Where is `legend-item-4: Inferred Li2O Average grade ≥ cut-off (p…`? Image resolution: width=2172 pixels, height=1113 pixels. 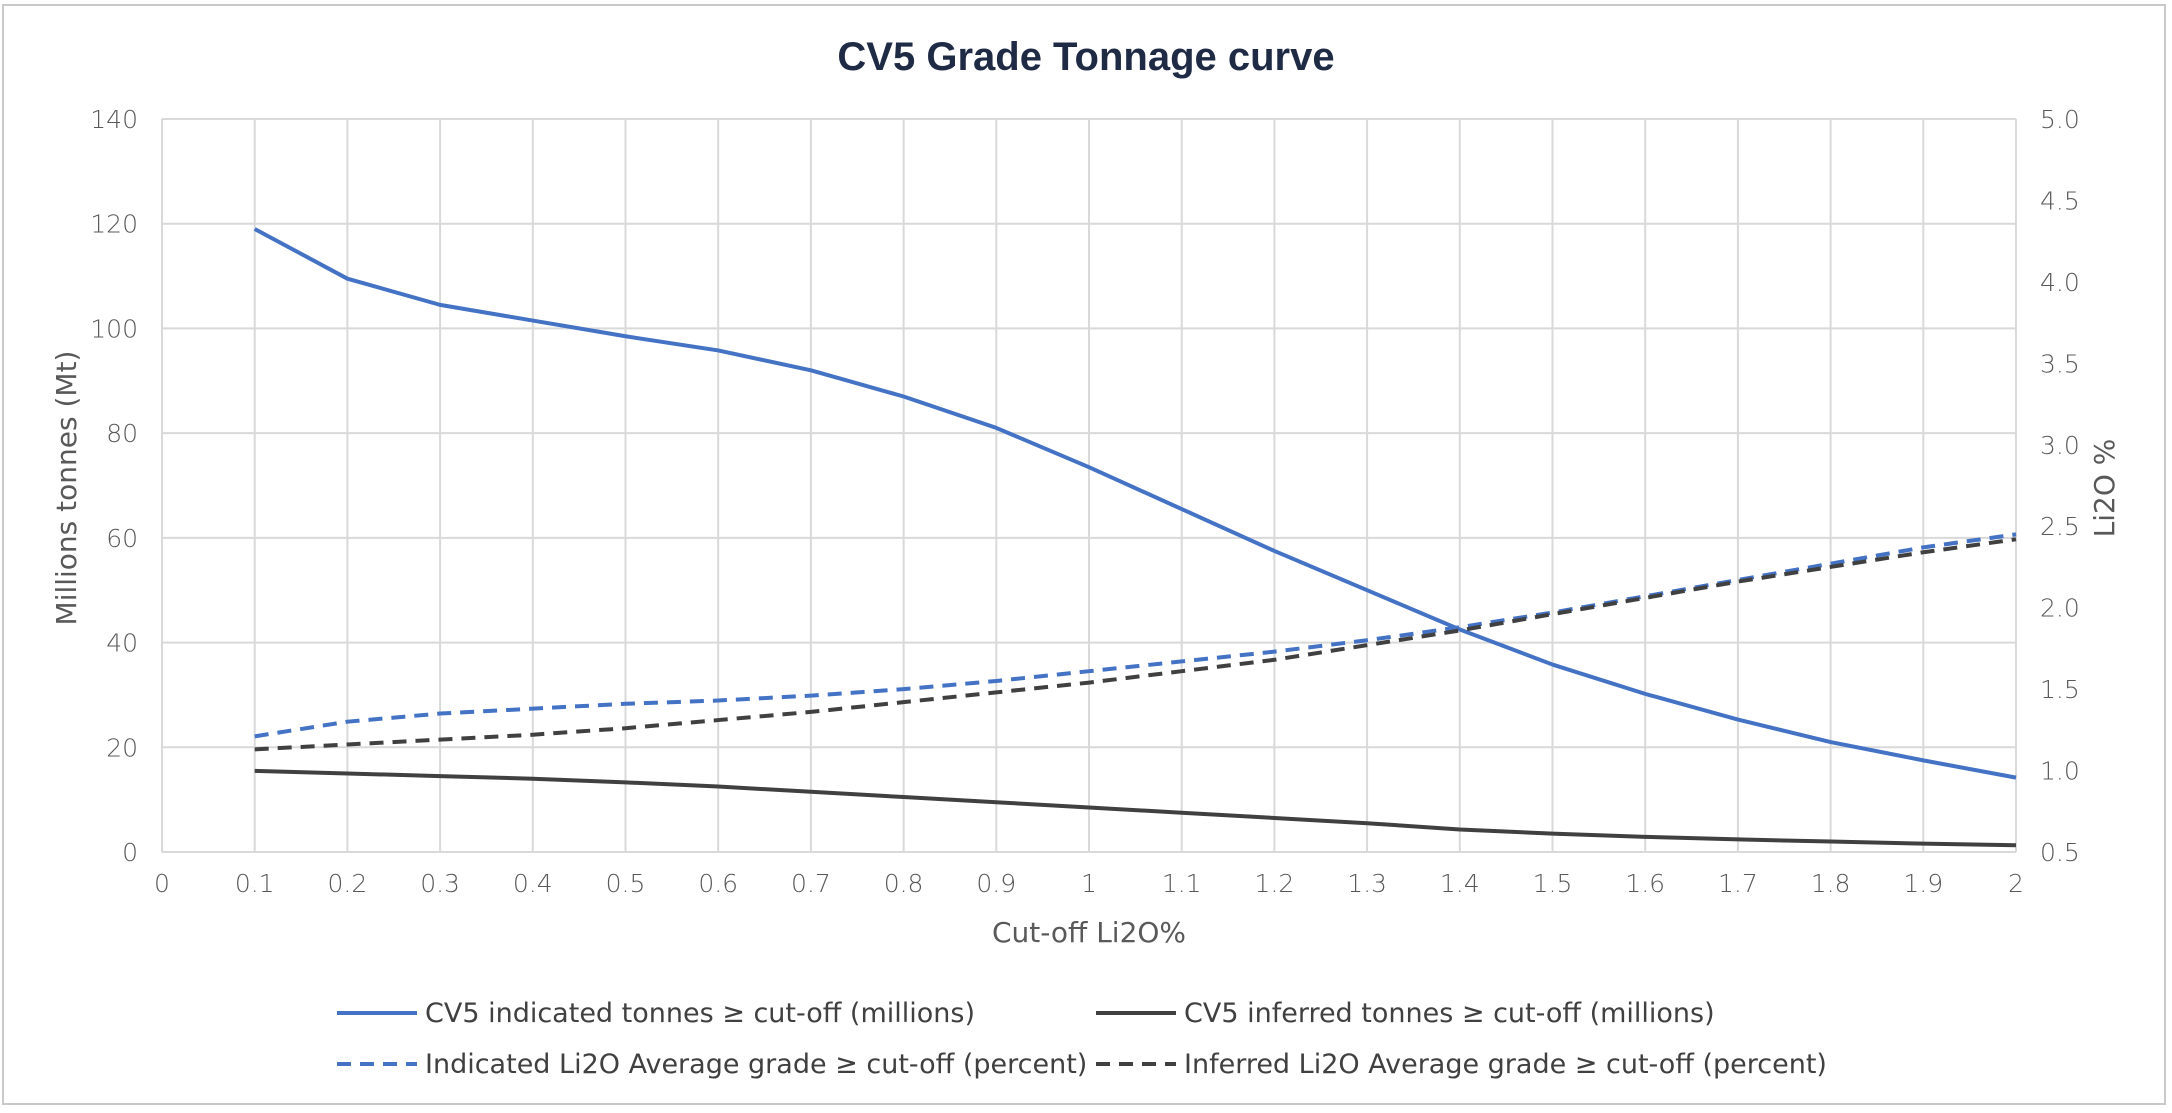
legend-item-4: Inferred Li2O Average grade ≥ cut-off (p… is located at coordinates (1461, 1064).